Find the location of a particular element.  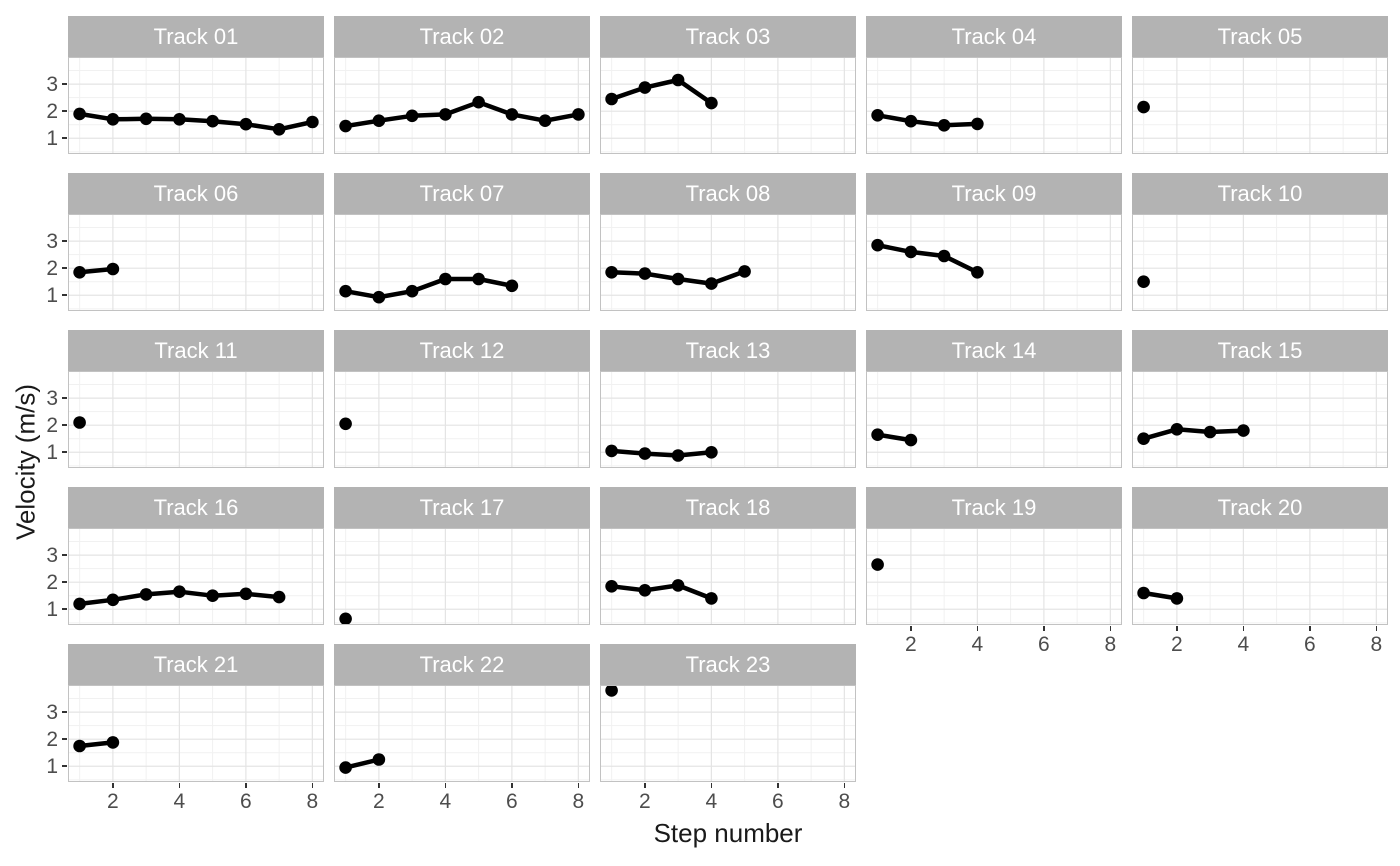

facet-strip: Track 09 is located at coordinates (994, 193).